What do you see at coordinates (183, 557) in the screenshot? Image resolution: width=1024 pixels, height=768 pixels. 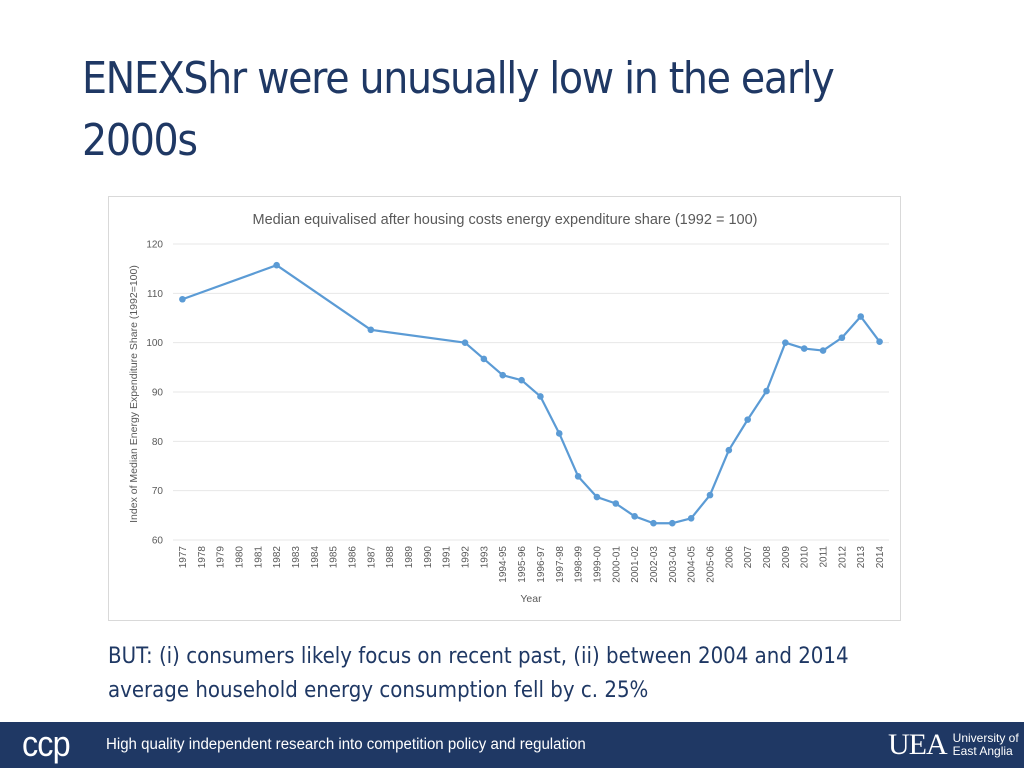 I see `x-tick-label: 1977` at bounding box center [183, 557].